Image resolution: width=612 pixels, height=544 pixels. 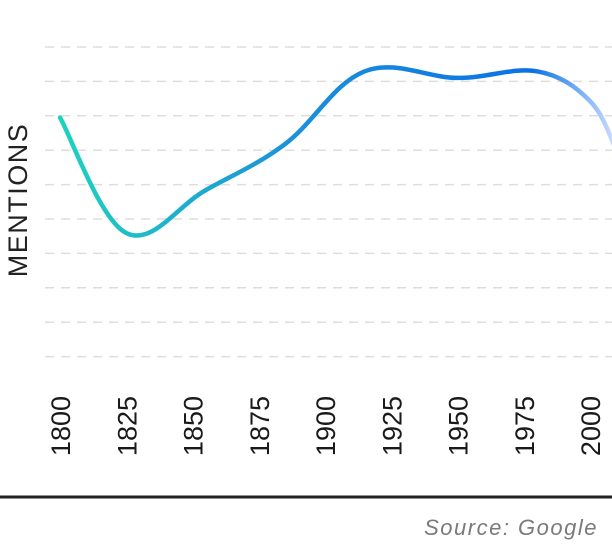 What do you see at coordinates (392, 426) in the screenshot?
I see `x-tick-label: 1925` at bounding box center [392, 426].